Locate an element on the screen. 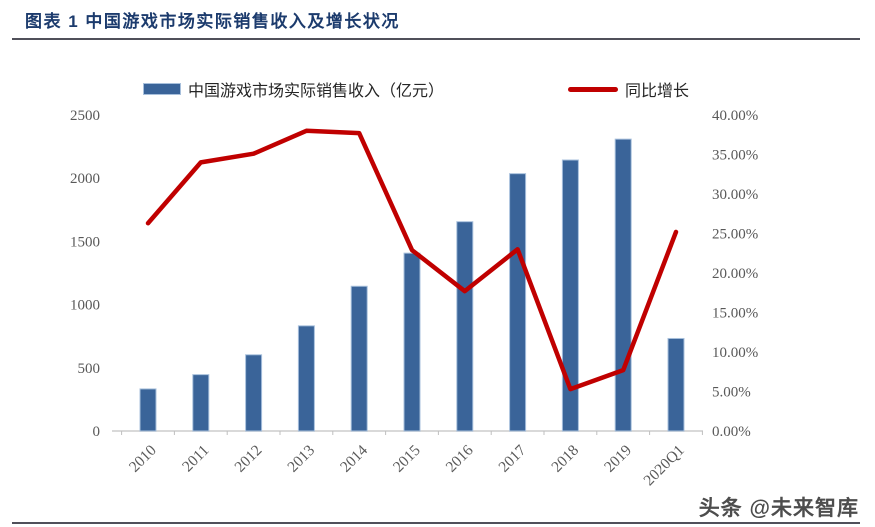  revenue-bar-2018 is located at coordinates (570, 295).